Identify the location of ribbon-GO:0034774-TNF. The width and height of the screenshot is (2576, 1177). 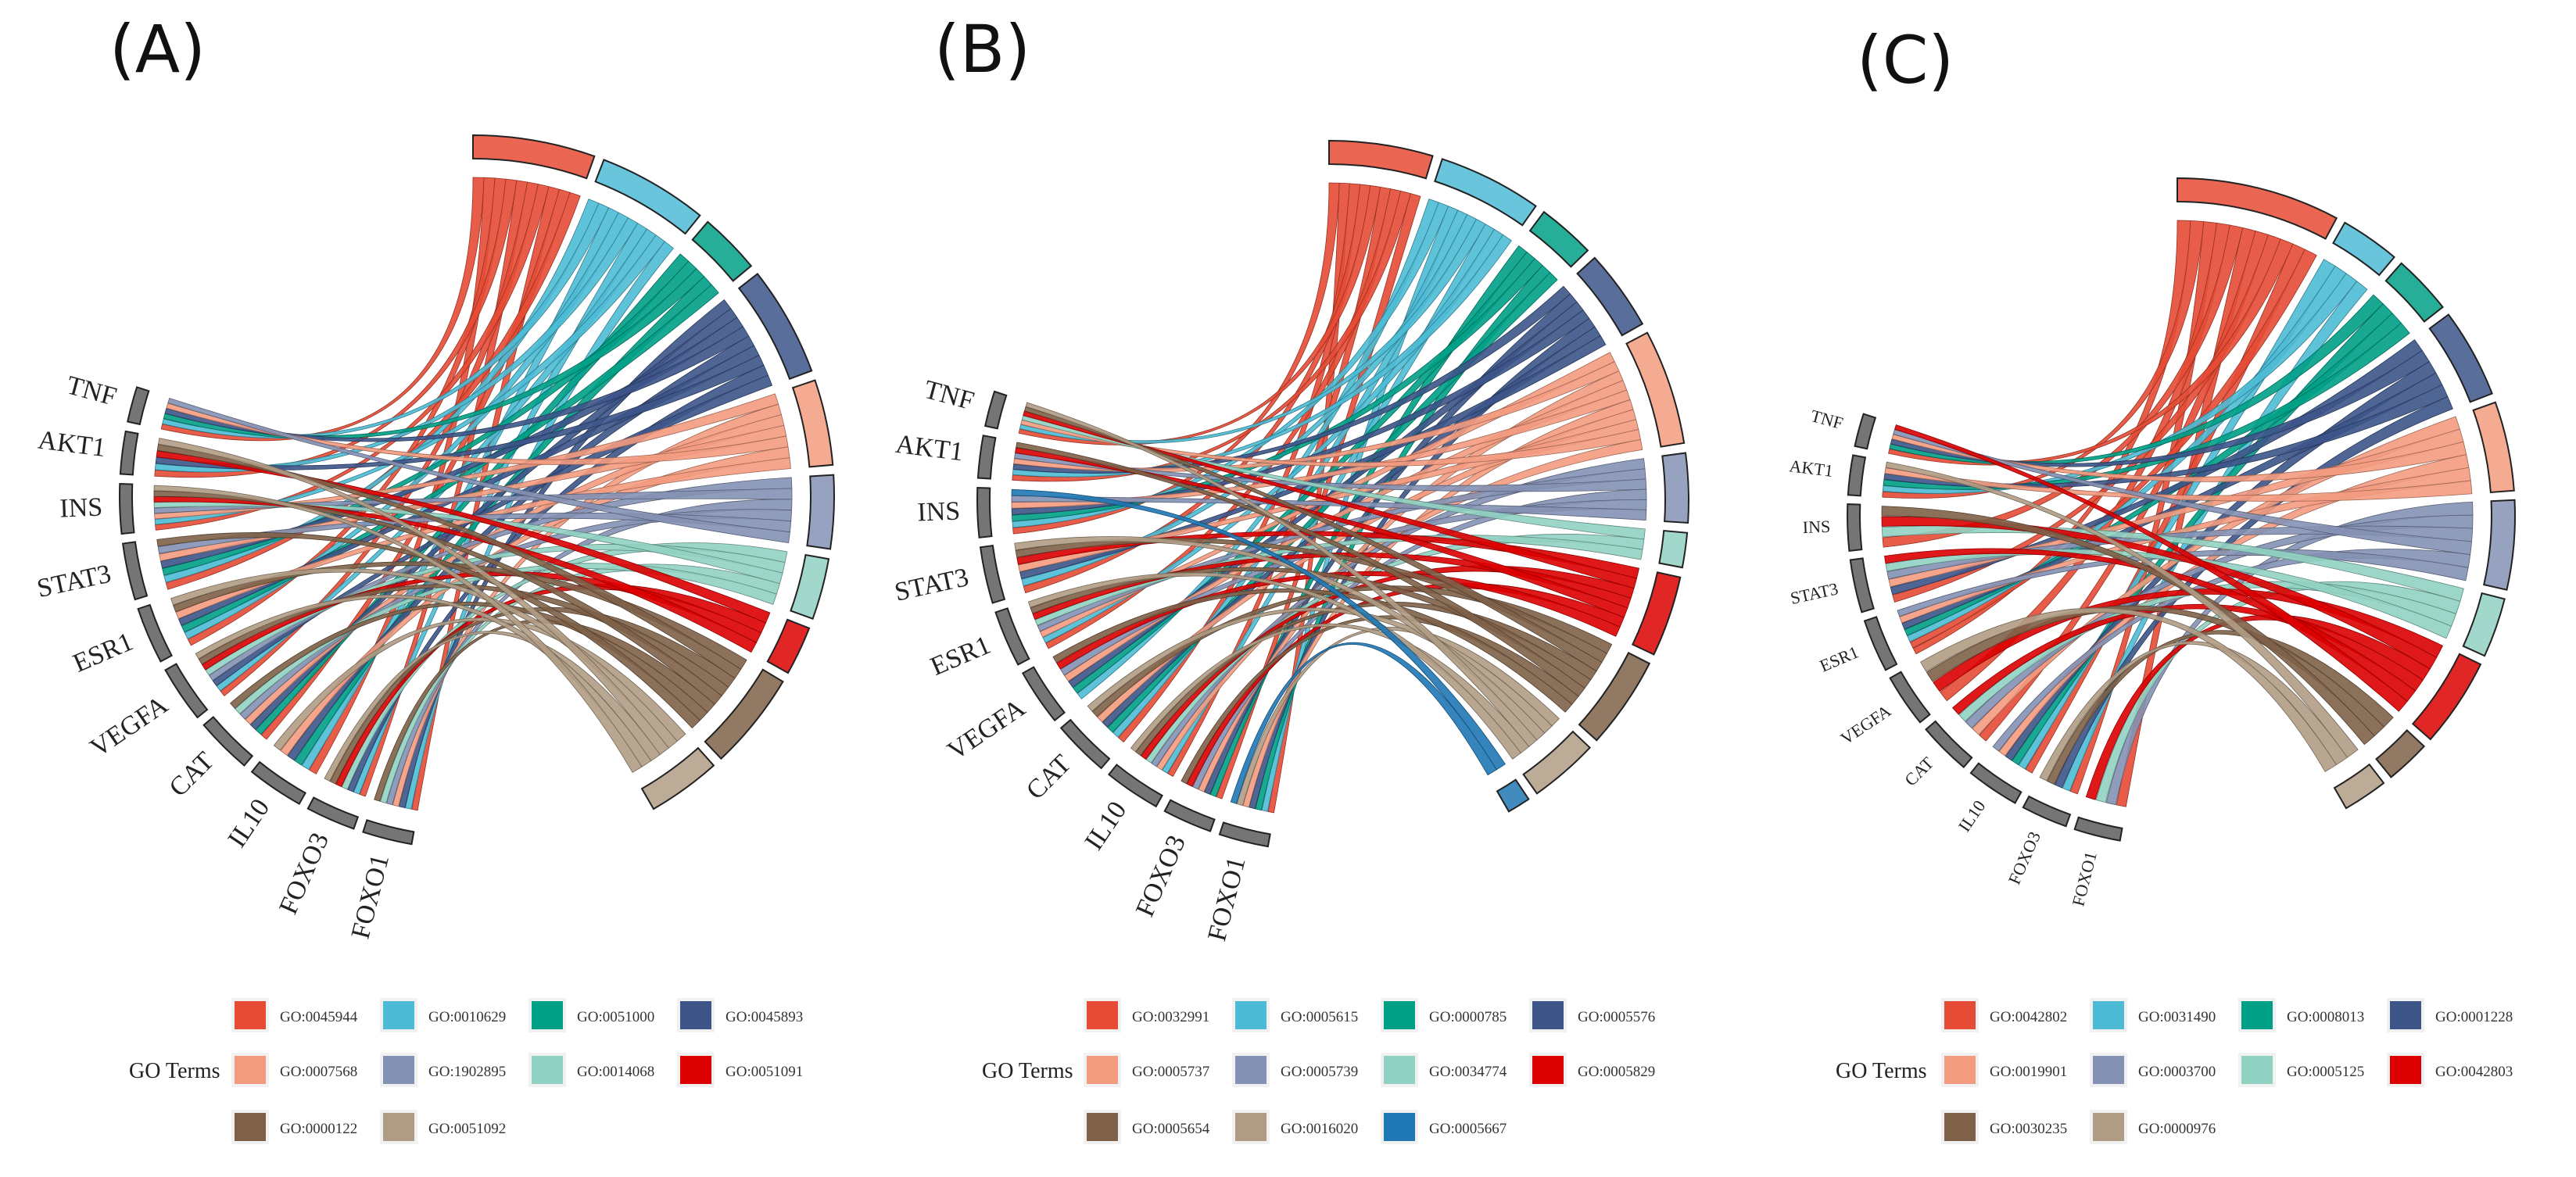
(1333, 477).